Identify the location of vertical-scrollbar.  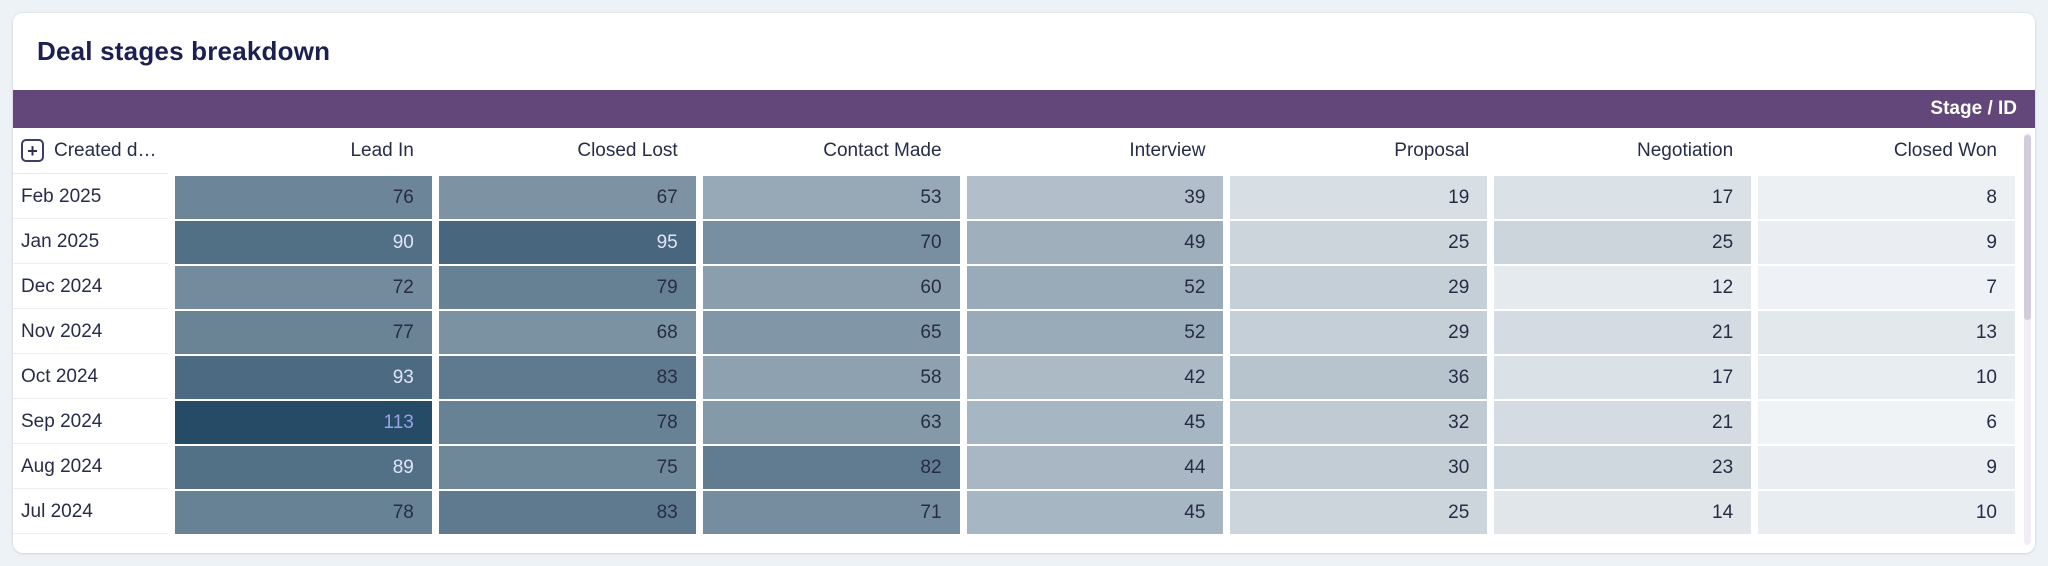
(2027, 339).